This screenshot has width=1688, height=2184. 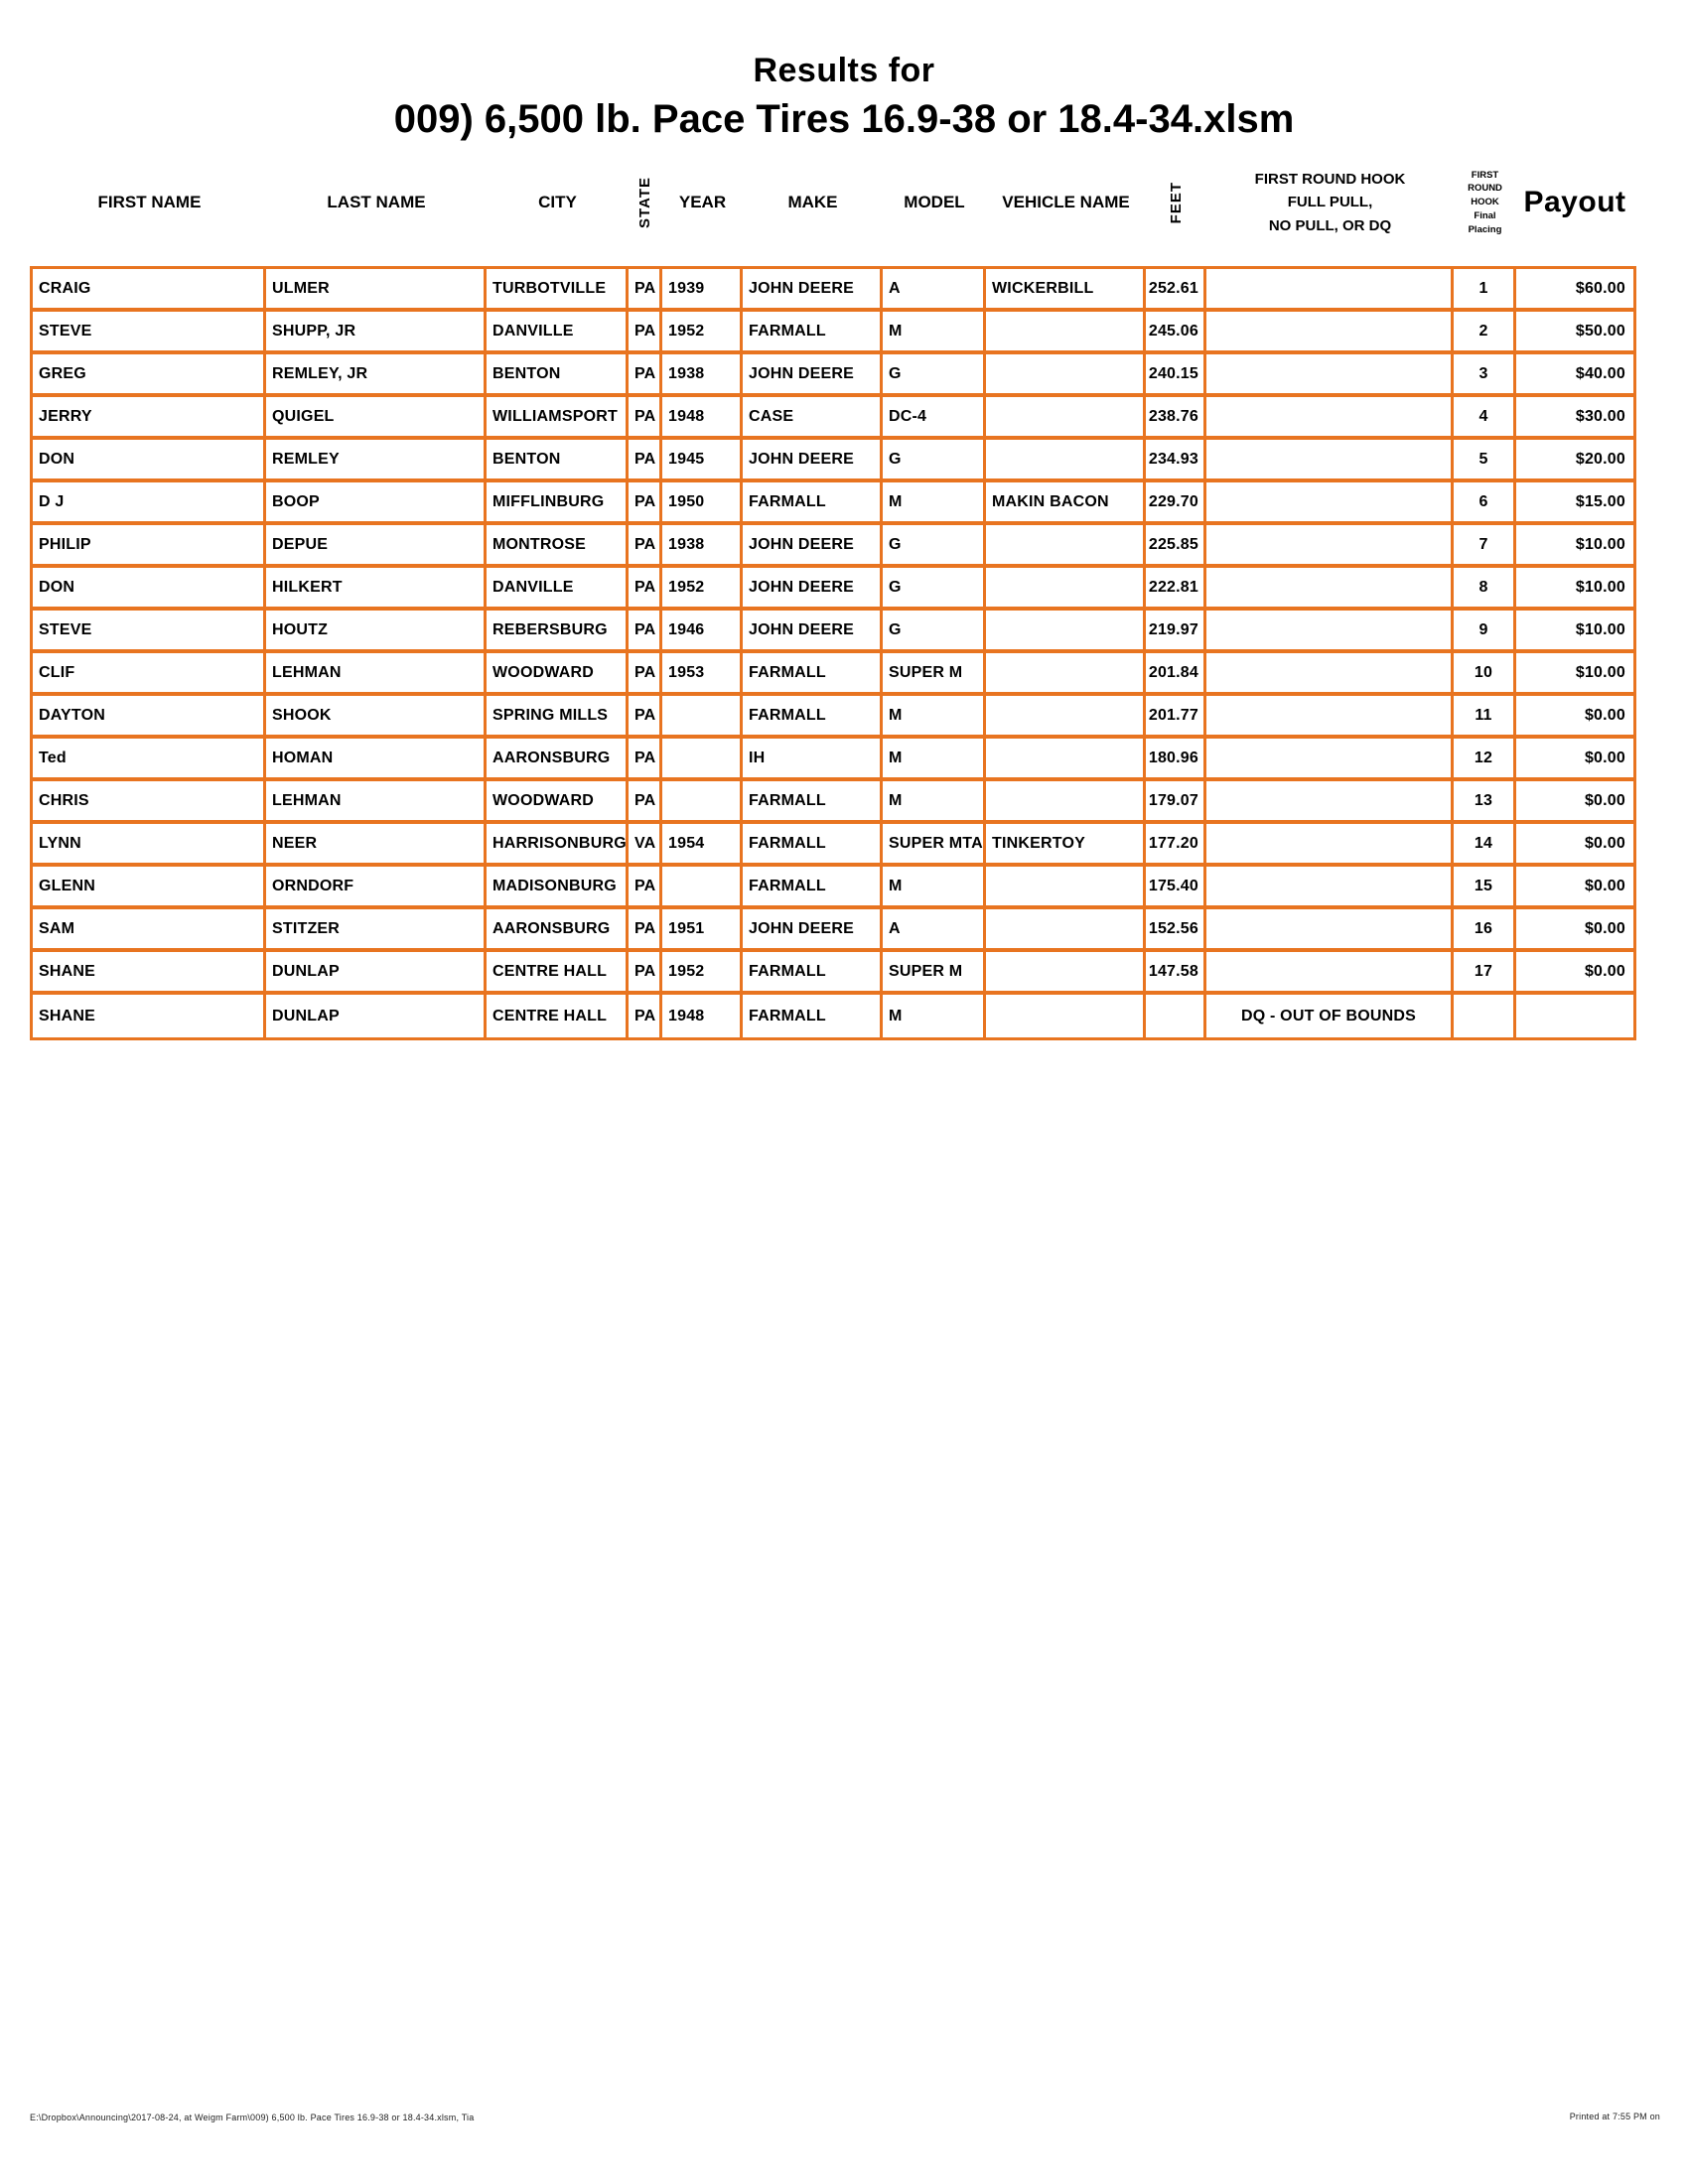 I want to click on header-city: CITY, so click(x=557, y=201).